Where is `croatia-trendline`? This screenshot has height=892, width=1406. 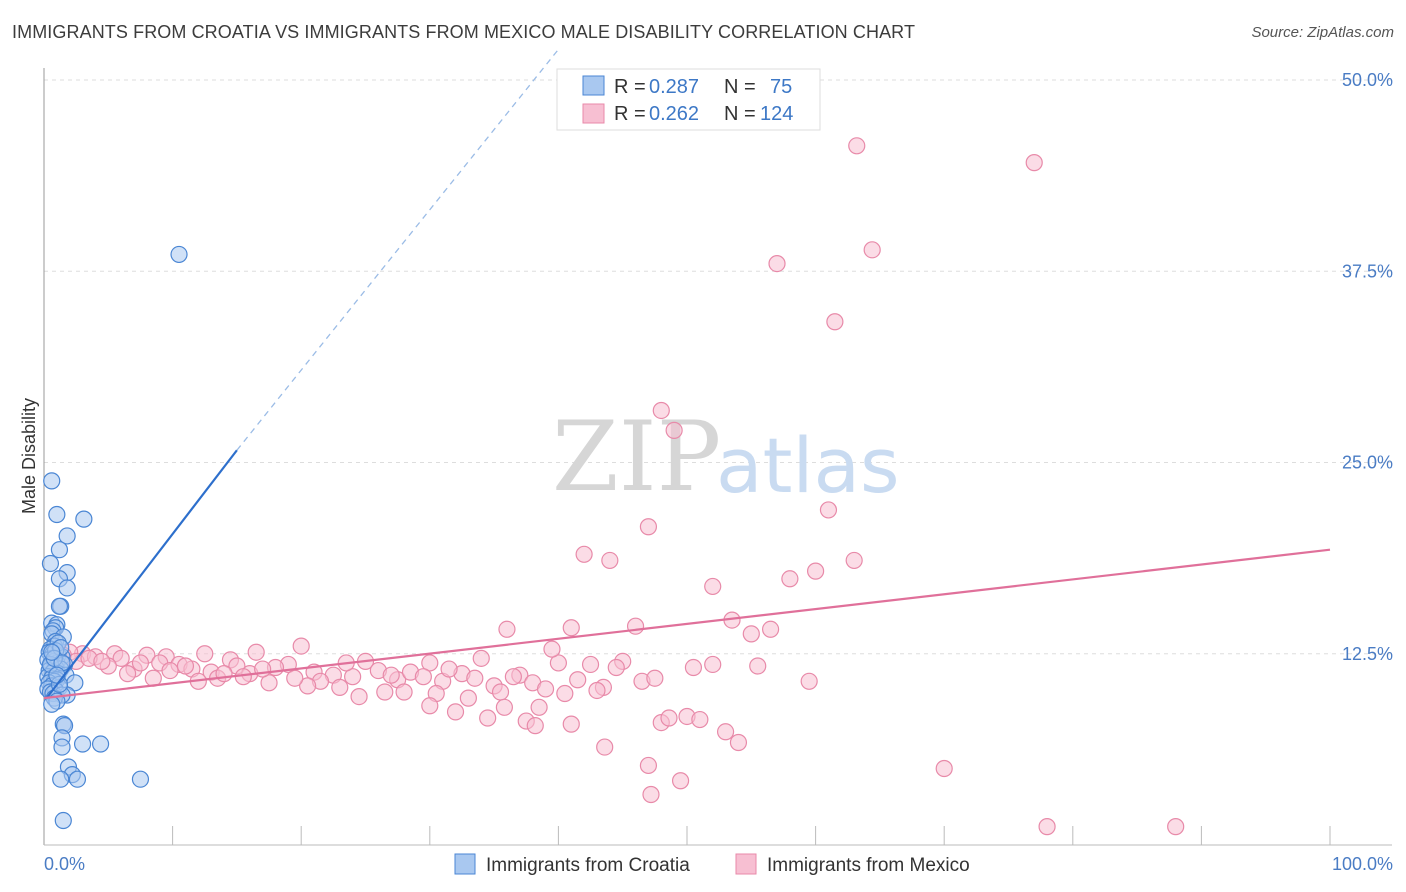
croatia-trendline is located at coordinates (141, 574).